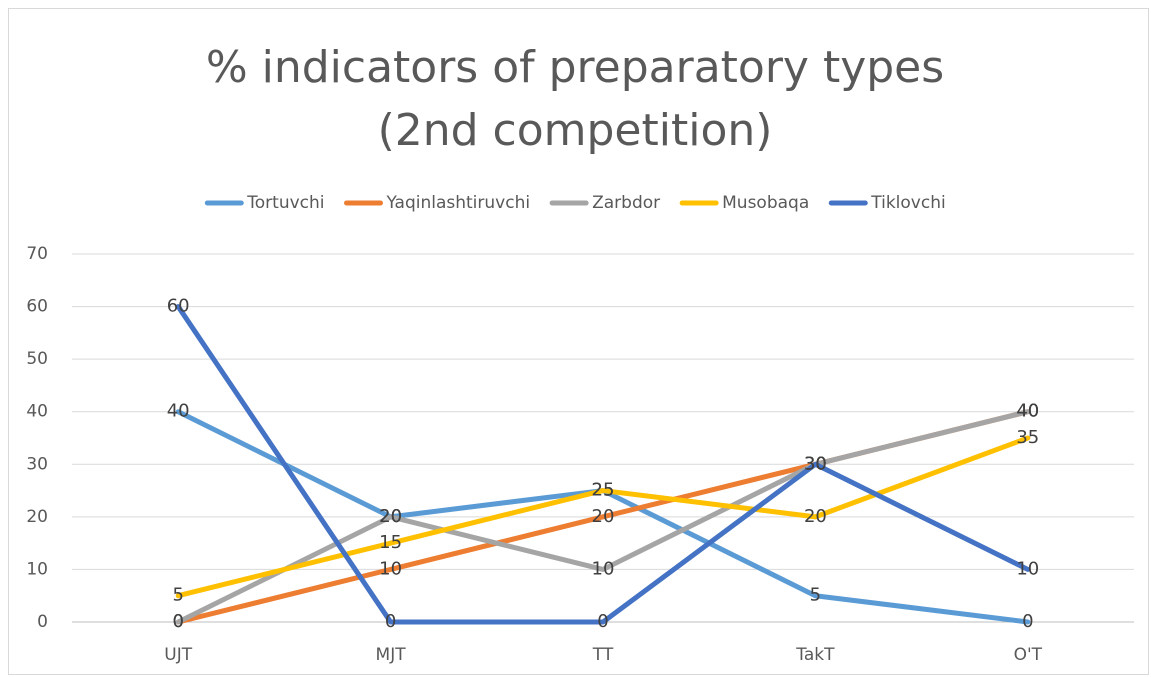  What do you see at coordinates (37, 359) in the screenshot?
I see `y-tick-label: 50` at bounding box center [37, 359].